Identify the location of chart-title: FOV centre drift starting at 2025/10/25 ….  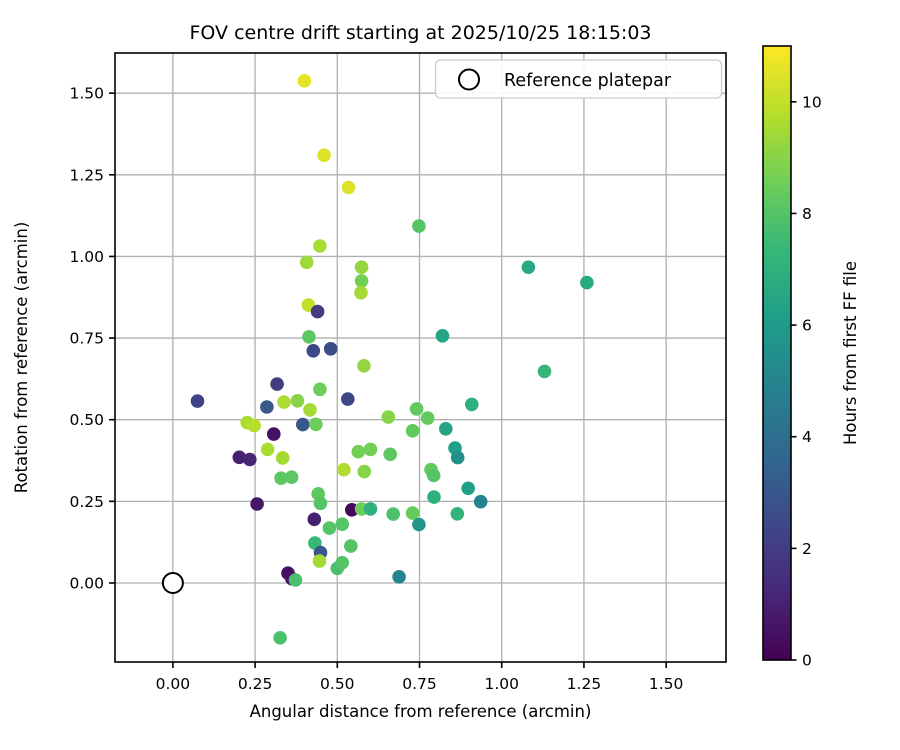
(420, 33).